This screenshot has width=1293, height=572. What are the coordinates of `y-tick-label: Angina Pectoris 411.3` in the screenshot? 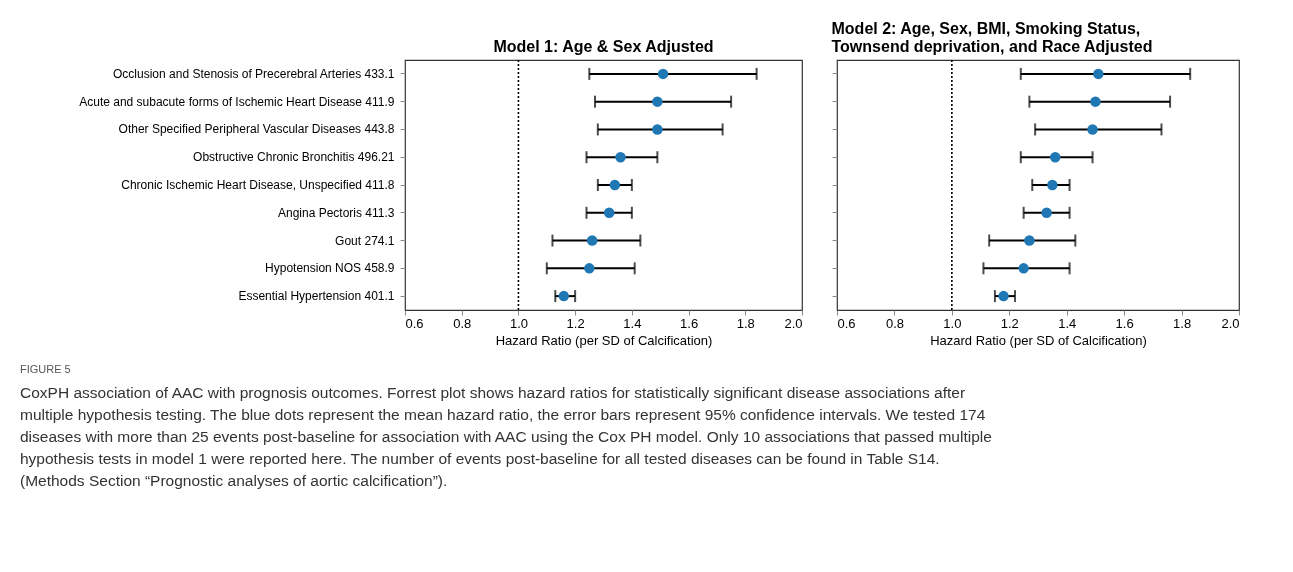 It's located at (336, 212).